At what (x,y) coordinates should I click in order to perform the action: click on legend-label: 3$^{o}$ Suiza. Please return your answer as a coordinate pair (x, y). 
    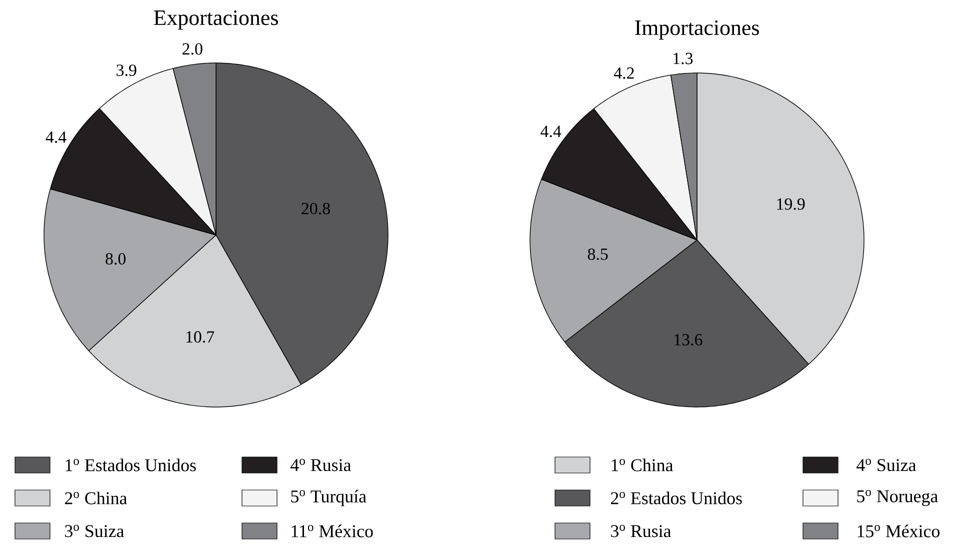
    Looking at the image, I should click on (94, 531).